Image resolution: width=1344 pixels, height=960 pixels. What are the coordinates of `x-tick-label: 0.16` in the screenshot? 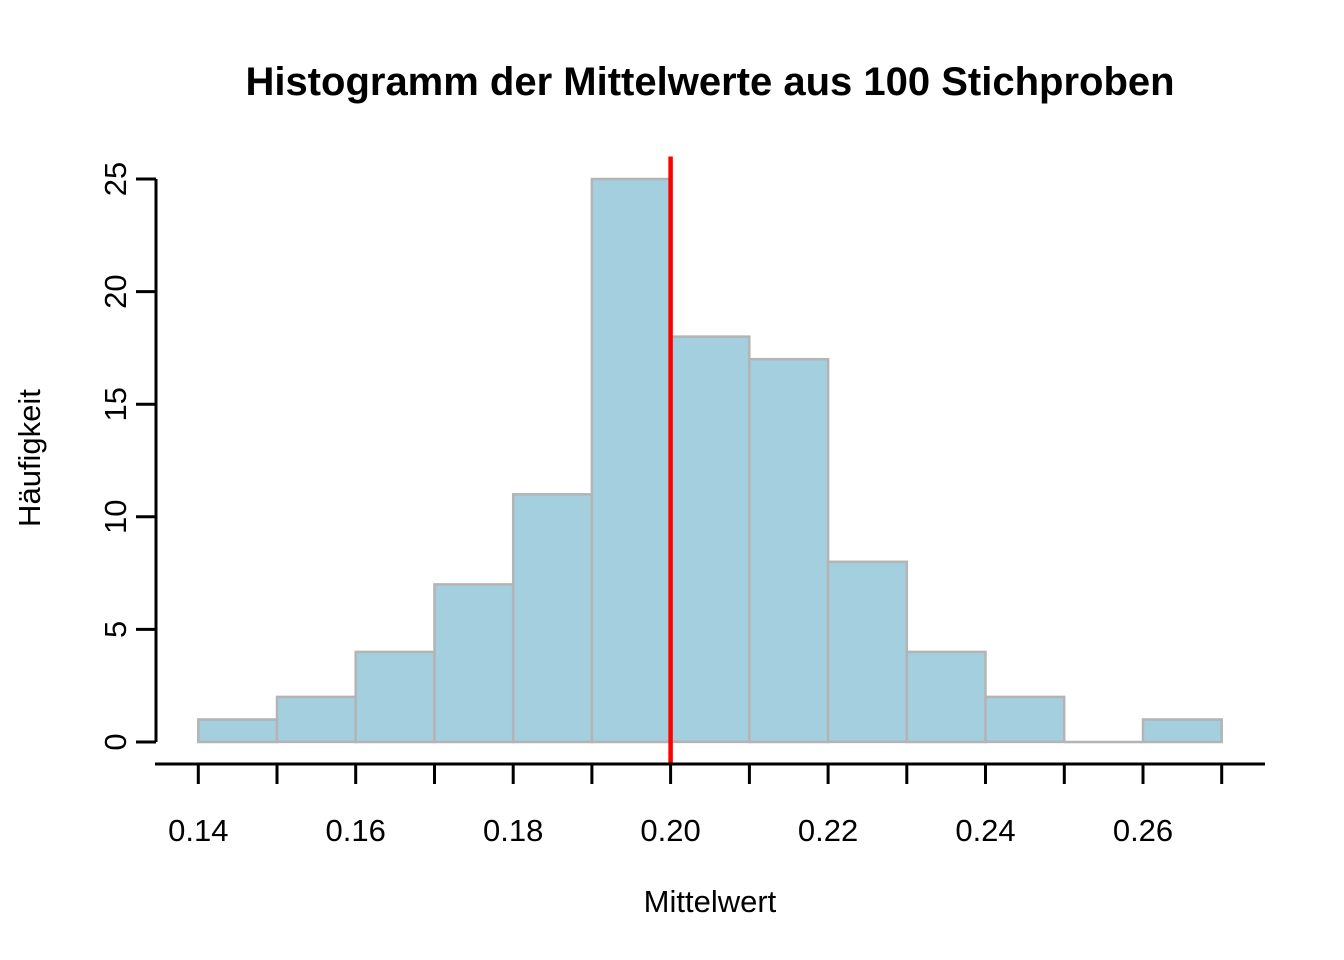 It's located at (356, 830).